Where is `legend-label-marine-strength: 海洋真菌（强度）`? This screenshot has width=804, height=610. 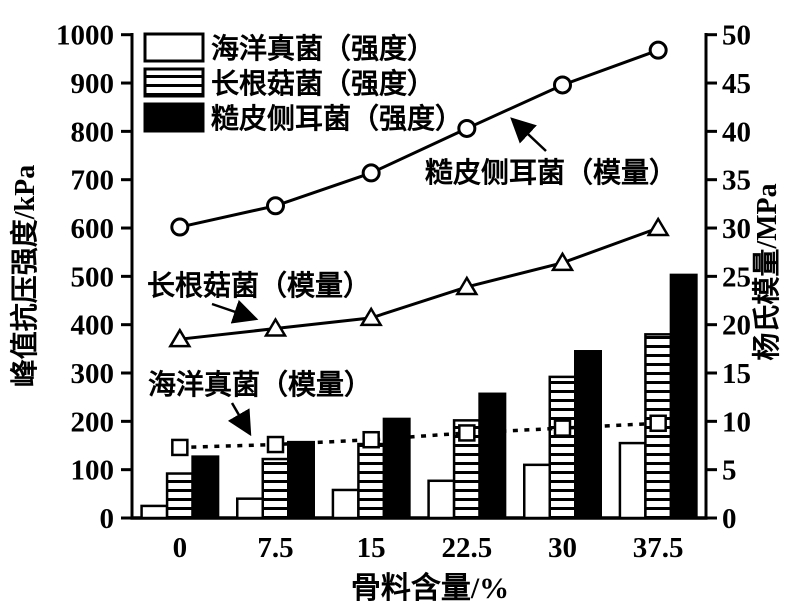 legend-label-marine-strength: 海洋真菌（强度） is located at coordinates (323, 48).